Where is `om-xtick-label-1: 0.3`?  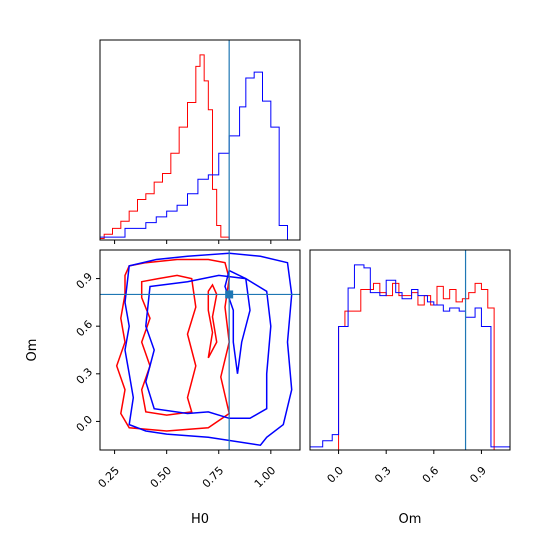
om-xtick-label-1: 0.3 is located at coordinates (383, 475).